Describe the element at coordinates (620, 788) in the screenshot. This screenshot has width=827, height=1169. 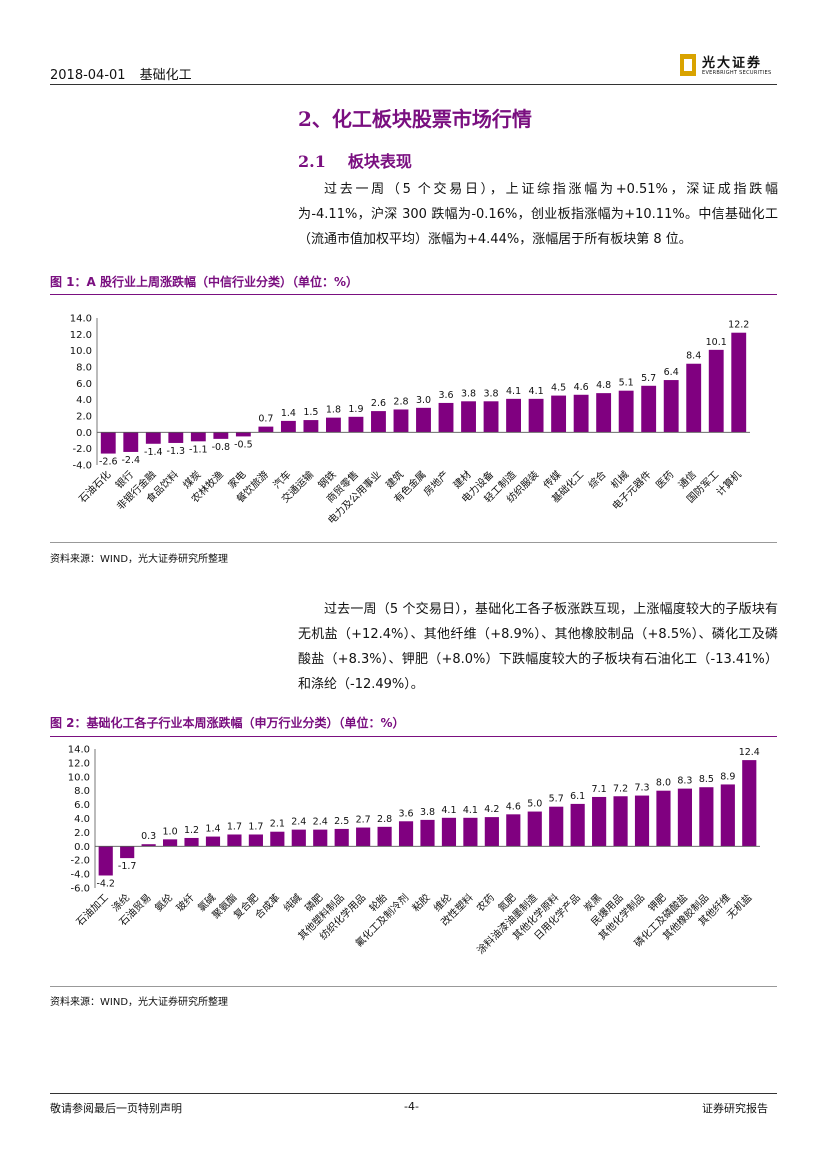
I see `data-label: 7.2` at that location.